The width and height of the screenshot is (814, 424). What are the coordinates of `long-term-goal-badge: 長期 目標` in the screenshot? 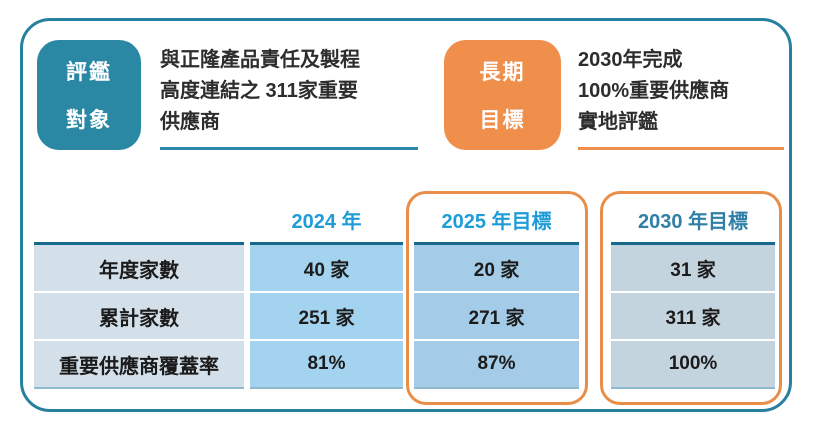 It's located at (502, 95).